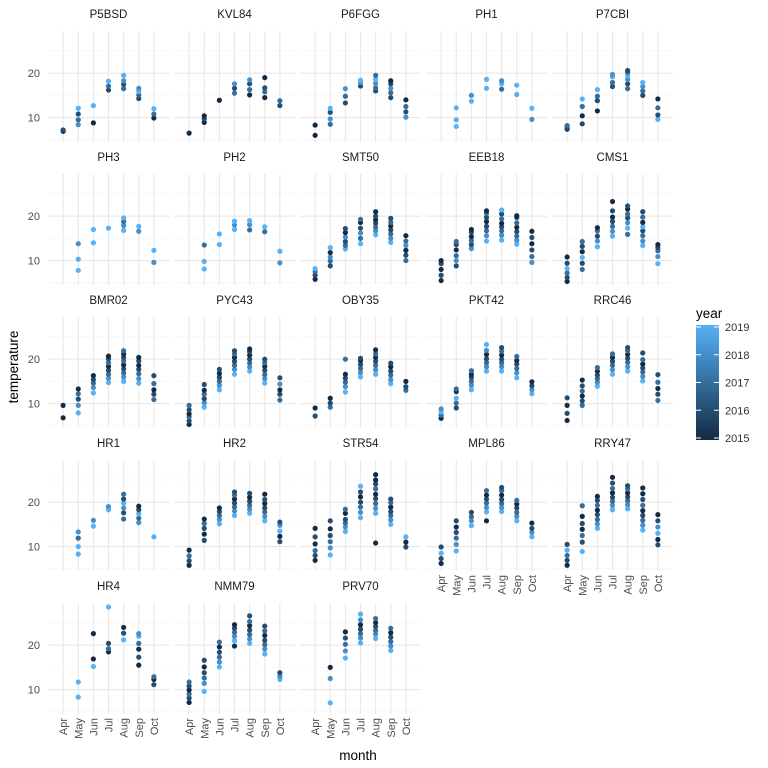  I want to click on x-tick-label: Jun, so click(472, 584).